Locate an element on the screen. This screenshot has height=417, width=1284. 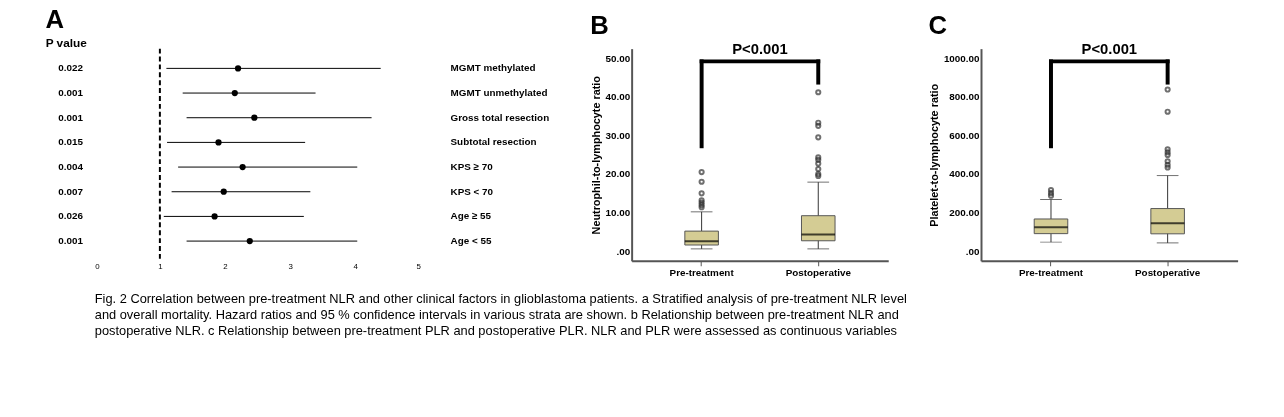
y-tick-label: 50.00 is located at coordinates (618, 58).